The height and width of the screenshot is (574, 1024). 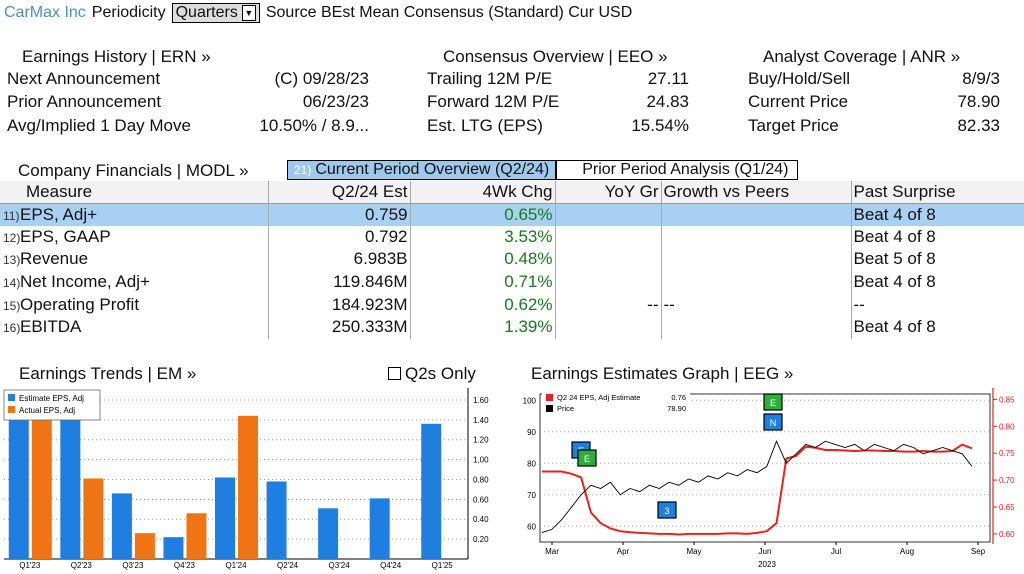 I want to click on table-row: 11)EPS, Adj+ 0.759 0.65% Beat 4 of 8, so click(x=512, y=214).